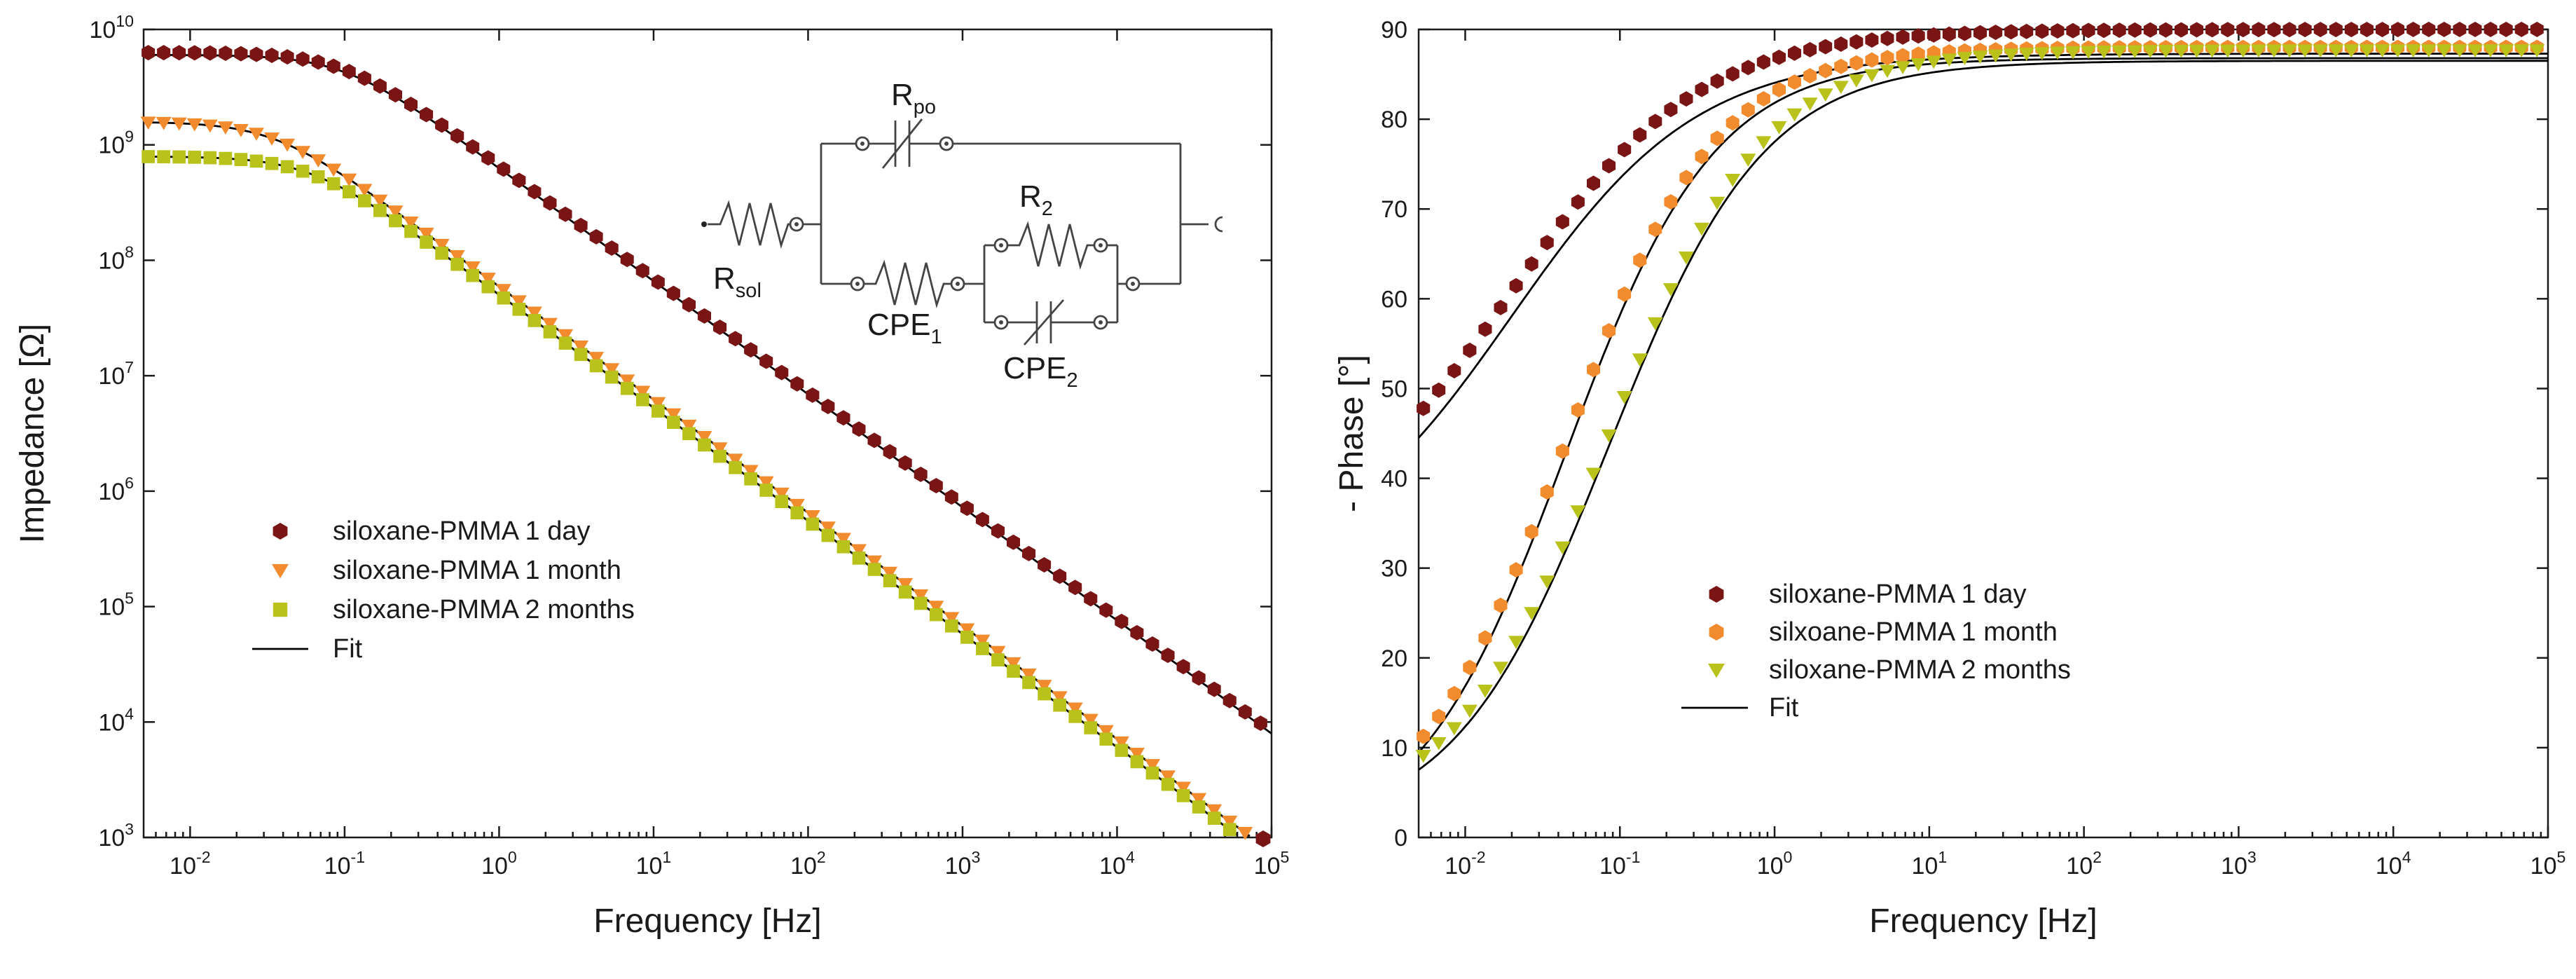  What do you see at coordinates (348, 649) in the screenshot?
I see `legend-label: Fit` at bounding box center [348, 649].